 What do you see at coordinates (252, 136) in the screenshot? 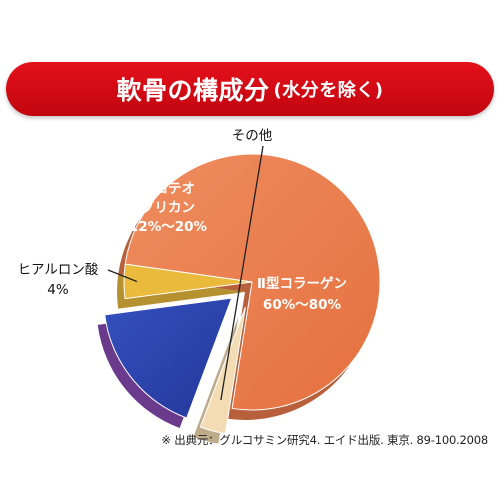
I see `label-other: その他` at bounding box center [252, 136].